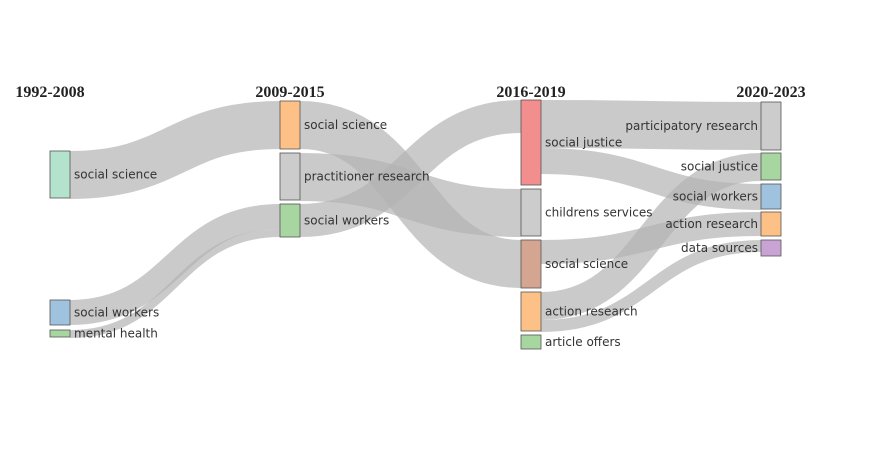  I want to click on period-title: 2020-2023, so click(770, 92).